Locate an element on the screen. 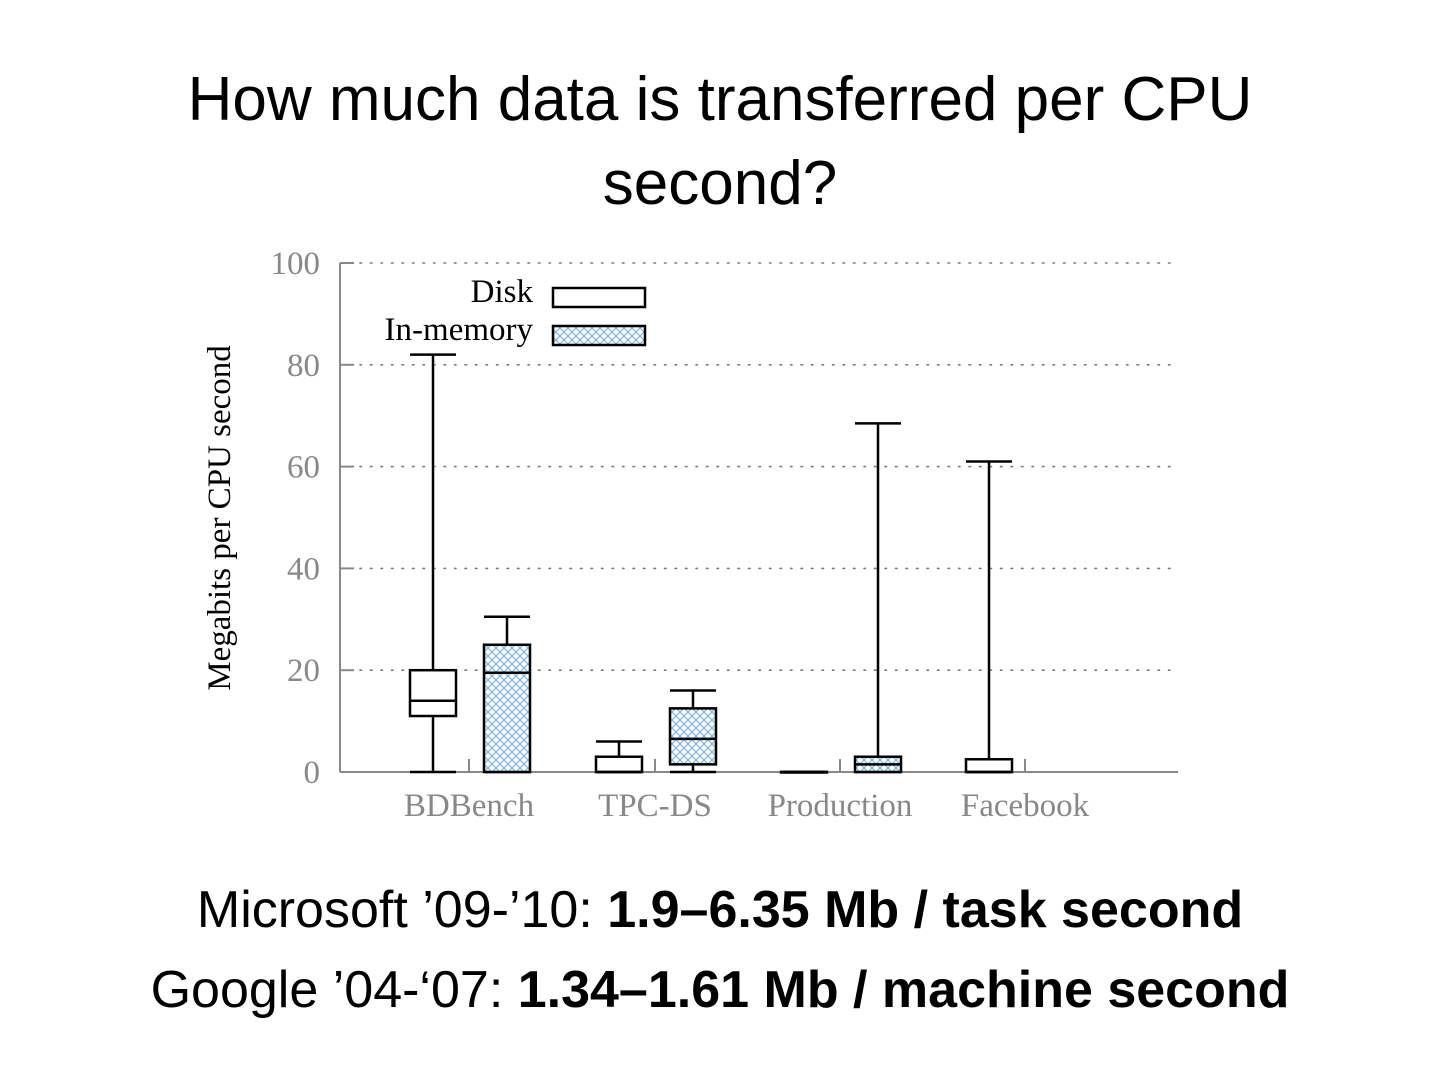 The height and width of the screenshot is (1080, 1440). box-in-memory-bdbench is located at coordinates (507, 694).